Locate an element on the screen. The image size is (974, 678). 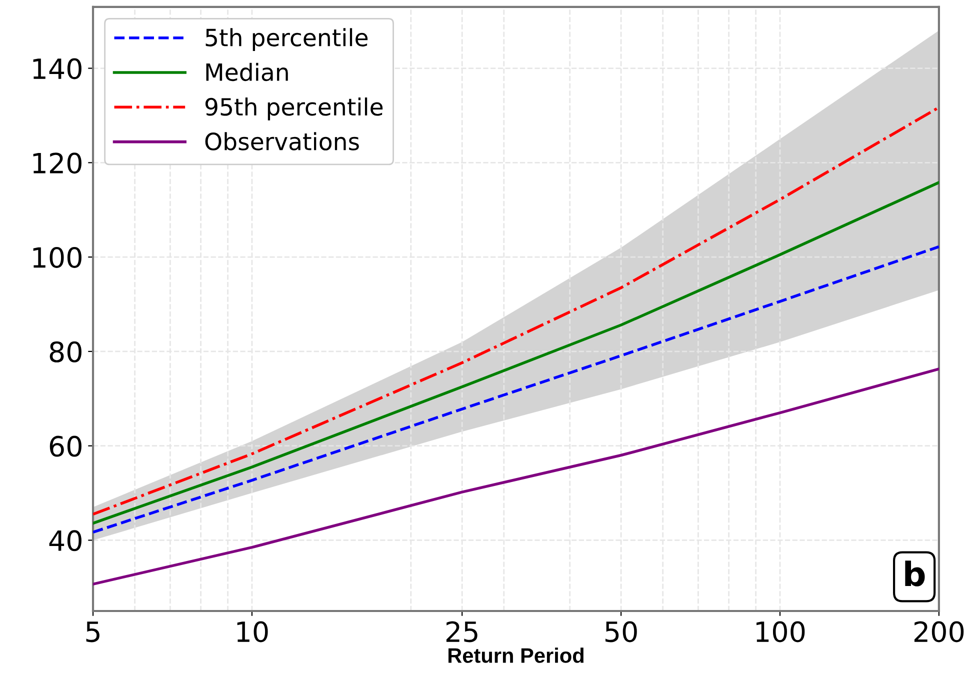
y-tick-label: 80 is located at coordinates (66, 351).